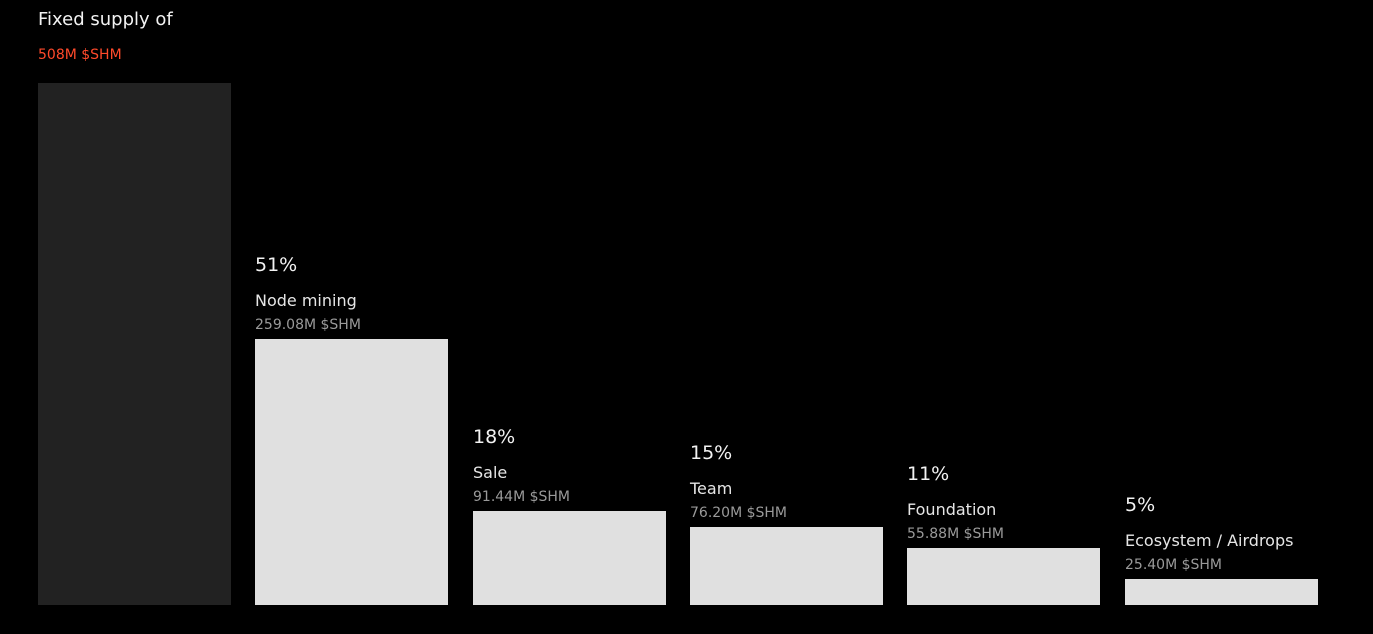 The width and height of the screenshot is (1373, 634). What do you see at coordinates (711, 488) in the screenshot?
I see `allocation-category-label: Team` at bounding box center [711, 488].